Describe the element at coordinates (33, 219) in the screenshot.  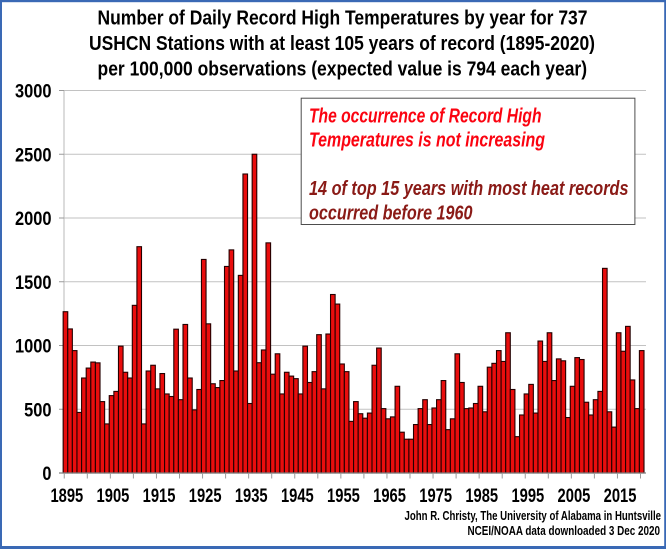
I see `svg-text: 2000` at that location.